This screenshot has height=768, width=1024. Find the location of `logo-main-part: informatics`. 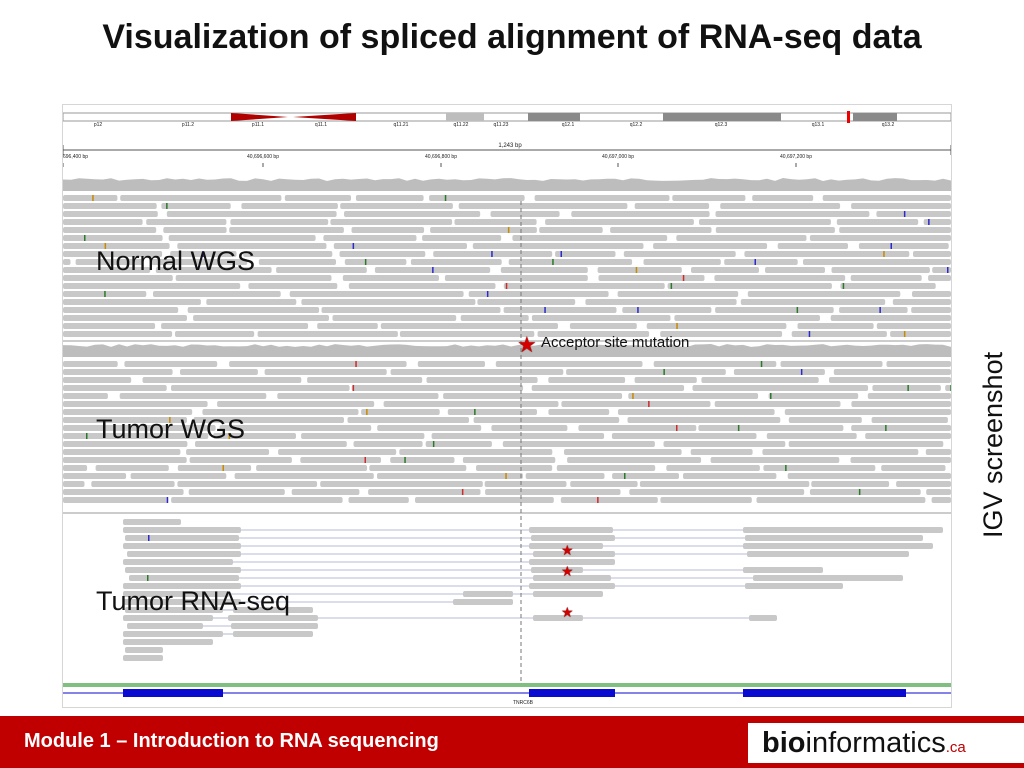

logo-main-part: informatics is located at coordinates (875, 743).